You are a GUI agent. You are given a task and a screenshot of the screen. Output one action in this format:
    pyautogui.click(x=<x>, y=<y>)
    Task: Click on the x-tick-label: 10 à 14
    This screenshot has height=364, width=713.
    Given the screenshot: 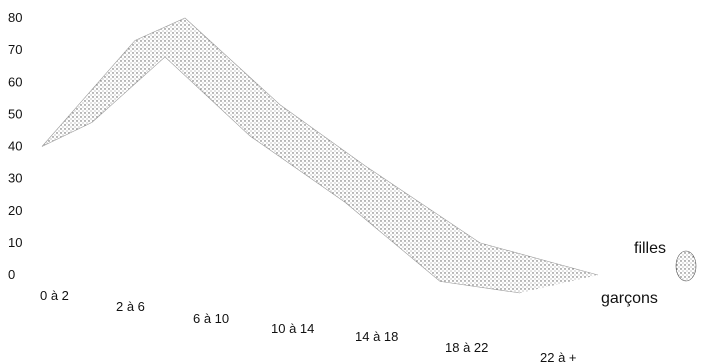 What is the action you would take?
    pyautogui.click(x=292, y=328)
    